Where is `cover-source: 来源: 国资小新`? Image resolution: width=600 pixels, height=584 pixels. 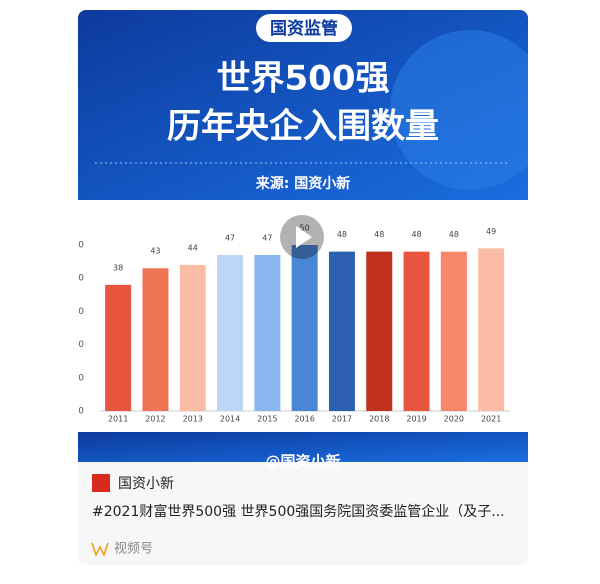
cover-source: 来源: 国资小新 is located at coordinates (302, 183).